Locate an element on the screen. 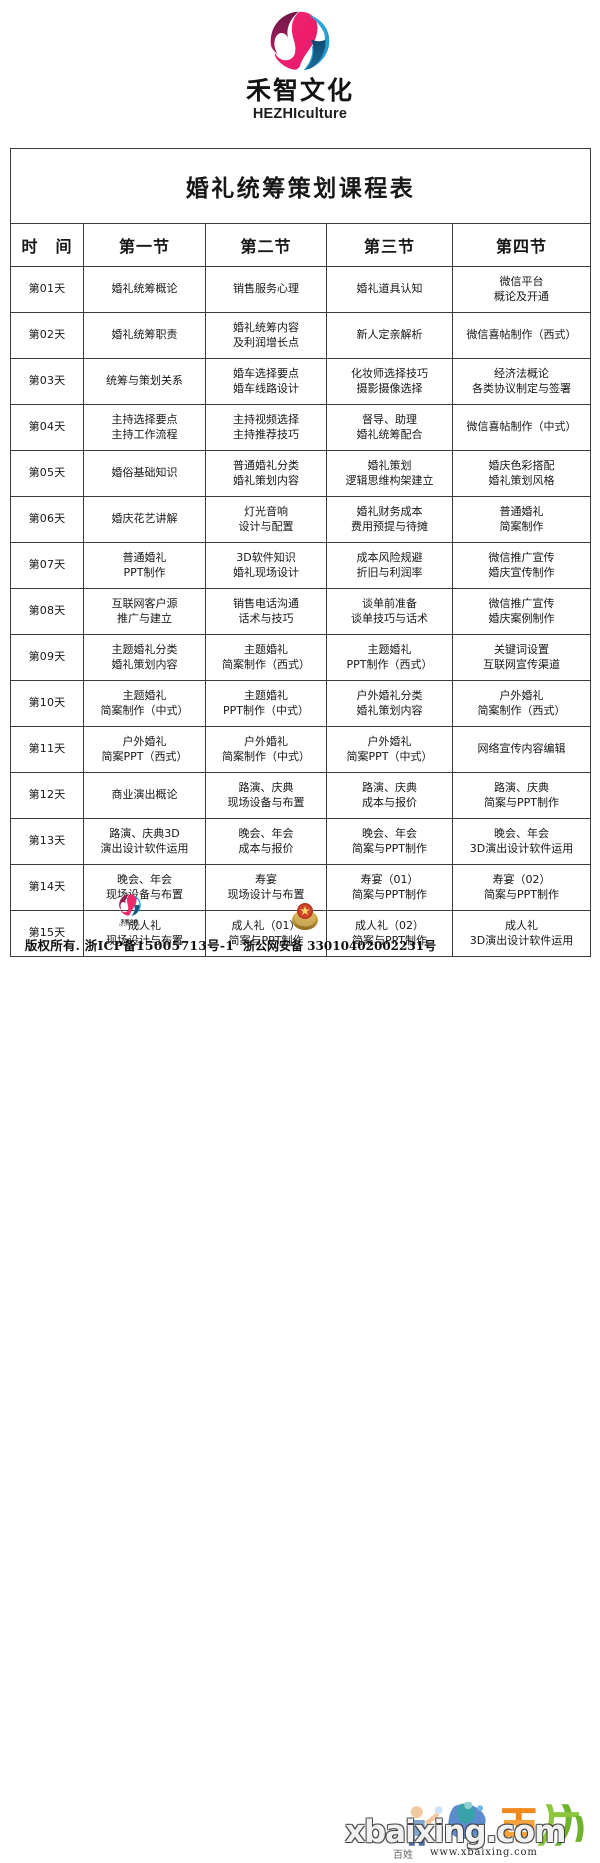 The height and width of the screenshot is (1863, 600). course-cell: 微信喜帖制作（西式） is located at coordinates (521, 335).